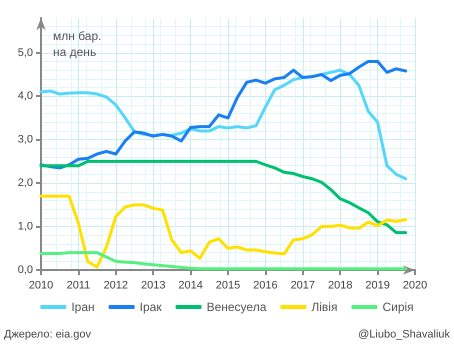 This screenshot has height=344, width=454. Describe the element at coordinates (303, 286) in the screenshot. I see `x-tick-label: 2017` at that location.